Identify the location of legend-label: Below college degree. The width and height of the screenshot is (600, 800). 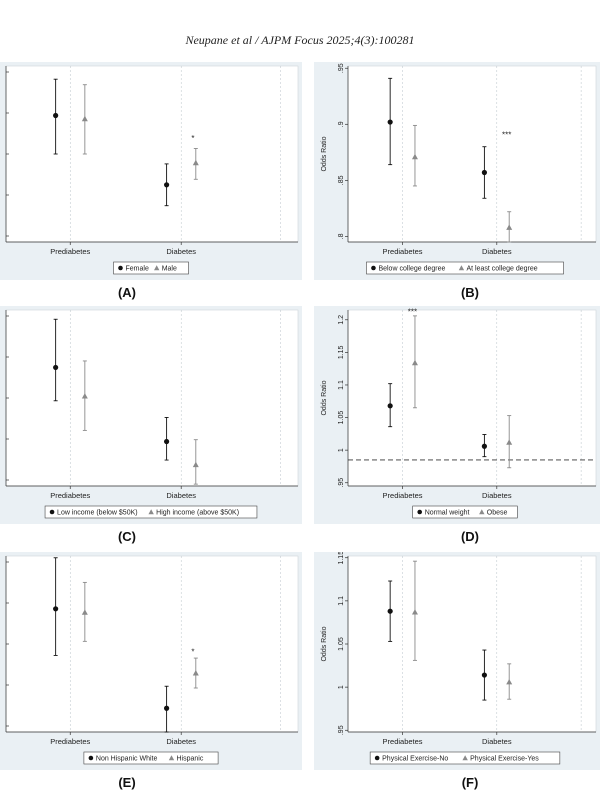
(411, 269).